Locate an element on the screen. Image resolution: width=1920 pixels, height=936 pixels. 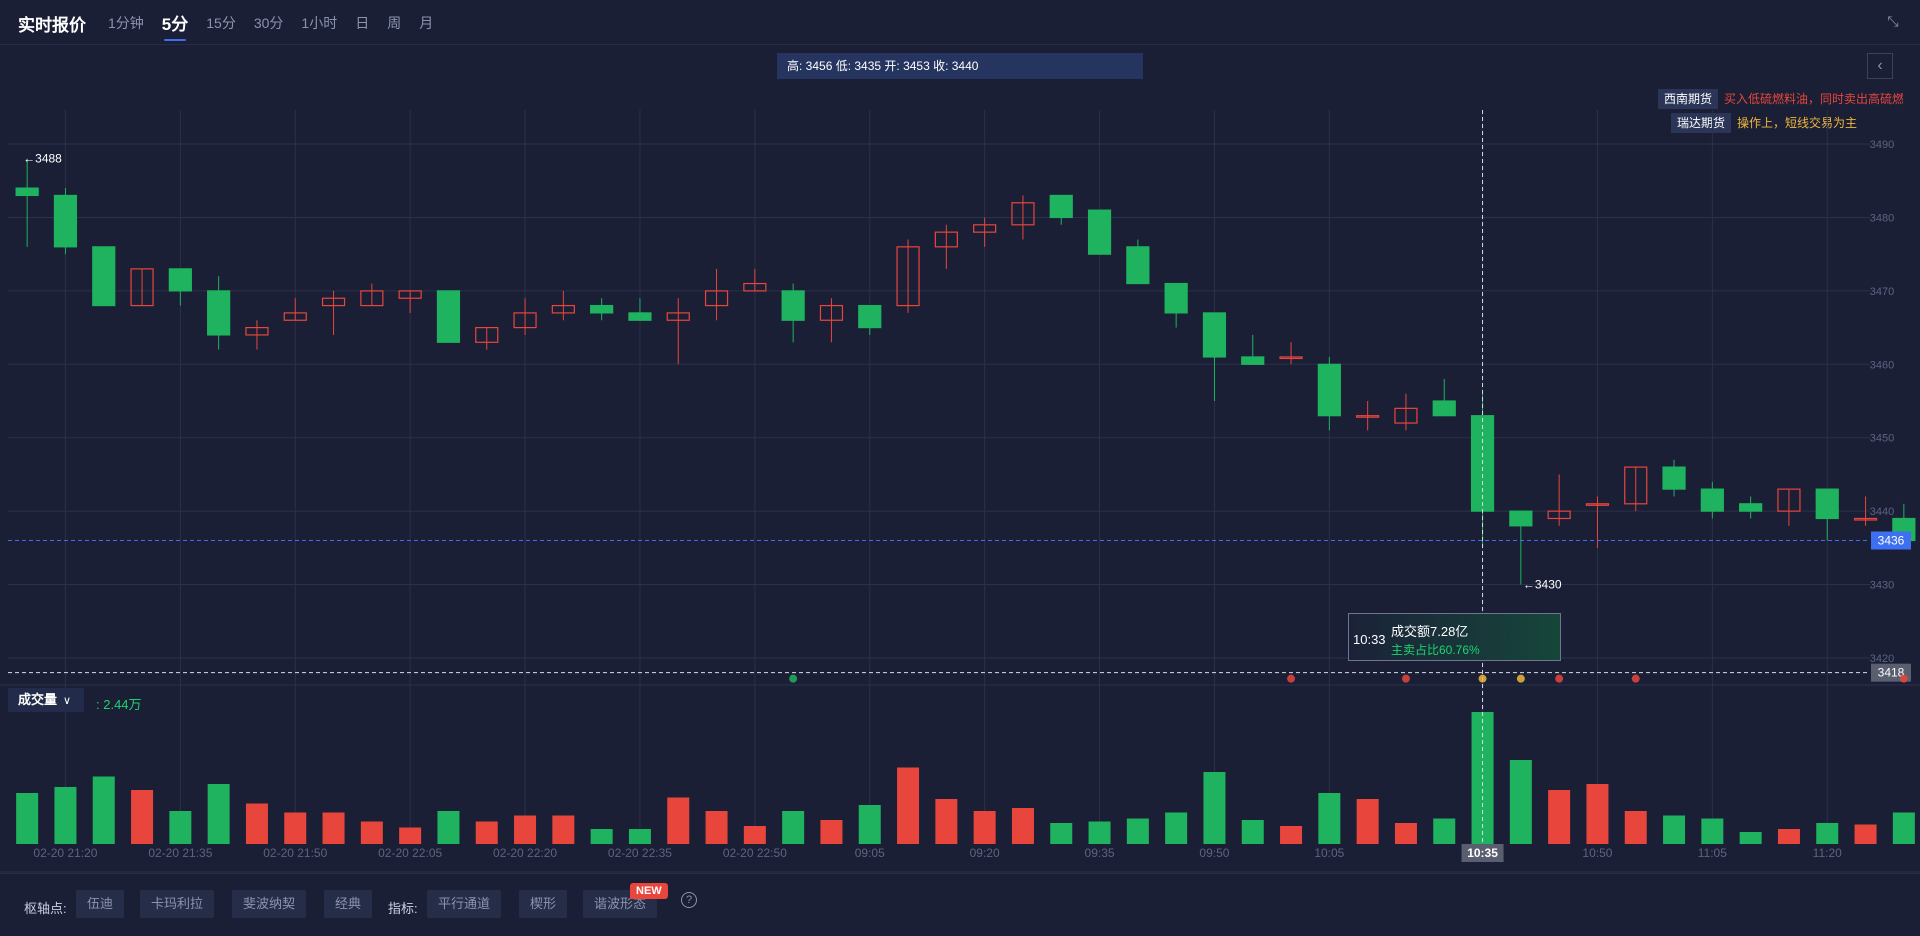
y-tick-label: 3440 is located at coordinates (1882, 512).